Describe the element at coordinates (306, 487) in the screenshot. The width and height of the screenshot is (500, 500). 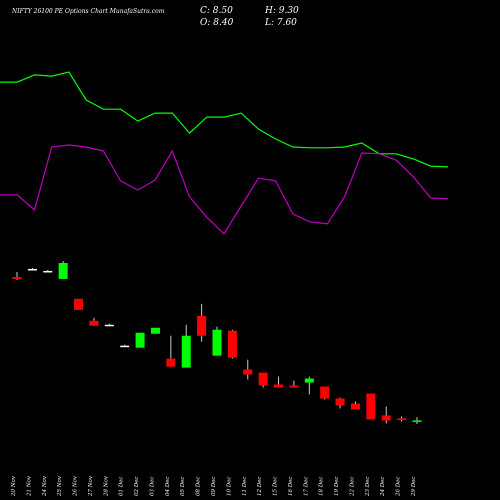
I see `x-tick-label: 17 Dec` at that location.